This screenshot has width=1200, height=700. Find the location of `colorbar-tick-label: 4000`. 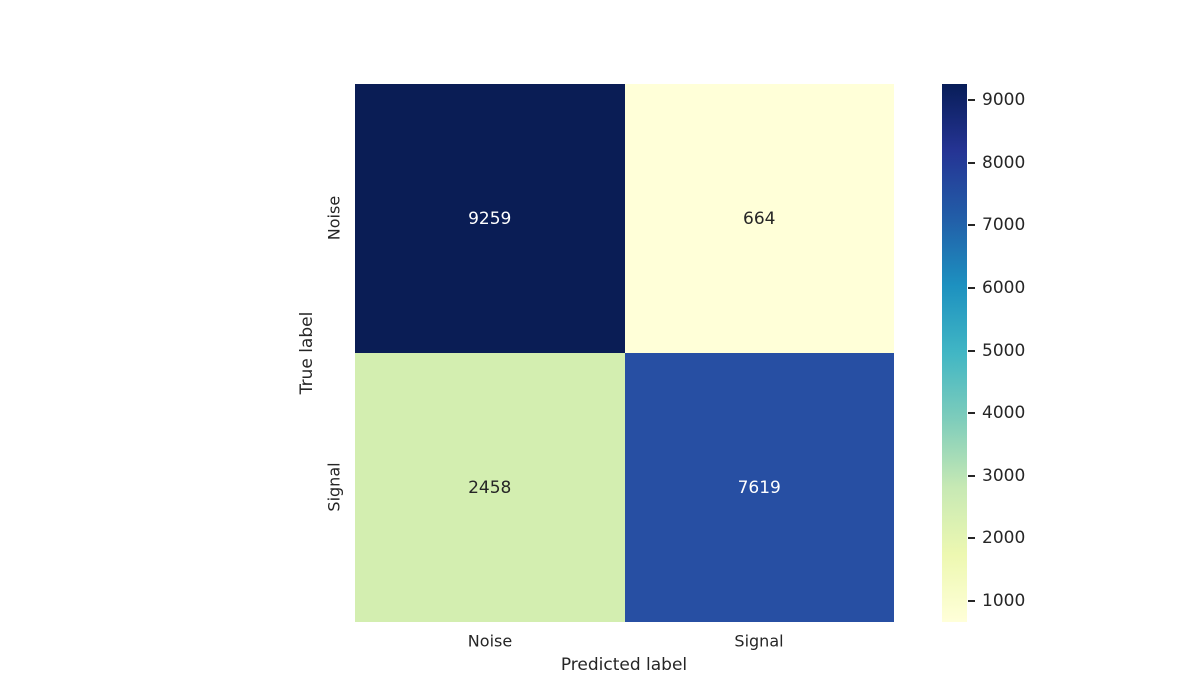

colorbar-tick-label: 4000 is located at coordinates (1004, 413).